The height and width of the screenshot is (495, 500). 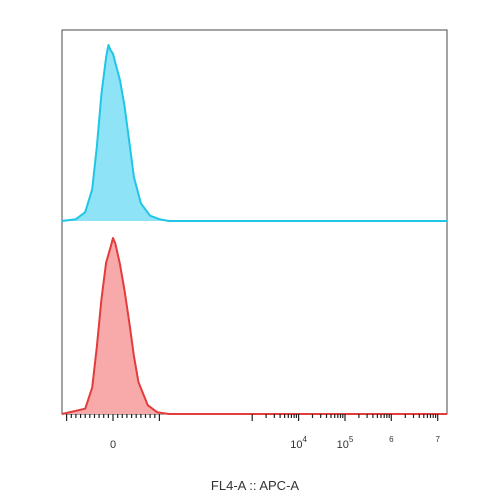 I want to click on x-tick-label: 10⁴, so click(x=298, y=443).